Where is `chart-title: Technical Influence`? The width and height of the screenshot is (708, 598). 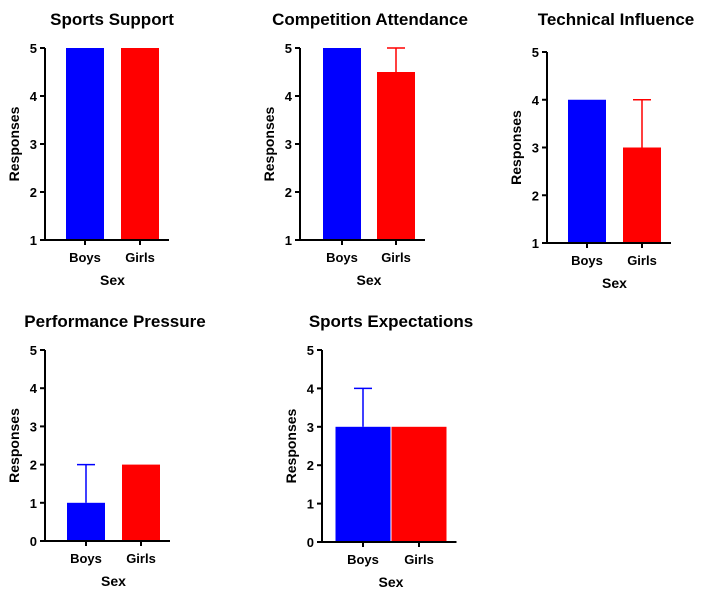 chart-title: Technical Influence is located at coordinates (616, 19).